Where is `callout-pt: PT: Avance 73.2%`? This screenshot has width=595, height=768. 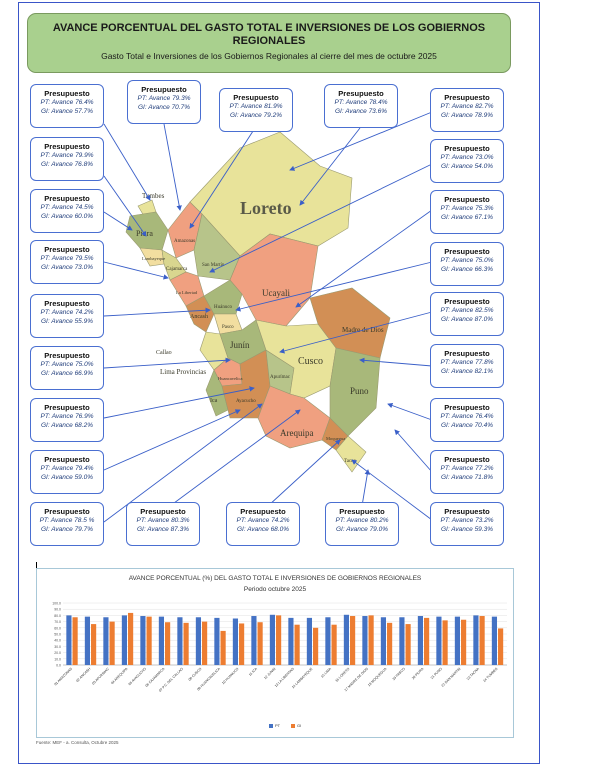
callout-pt: PT: Avance 73.2% is located at coordinates (467, 520).